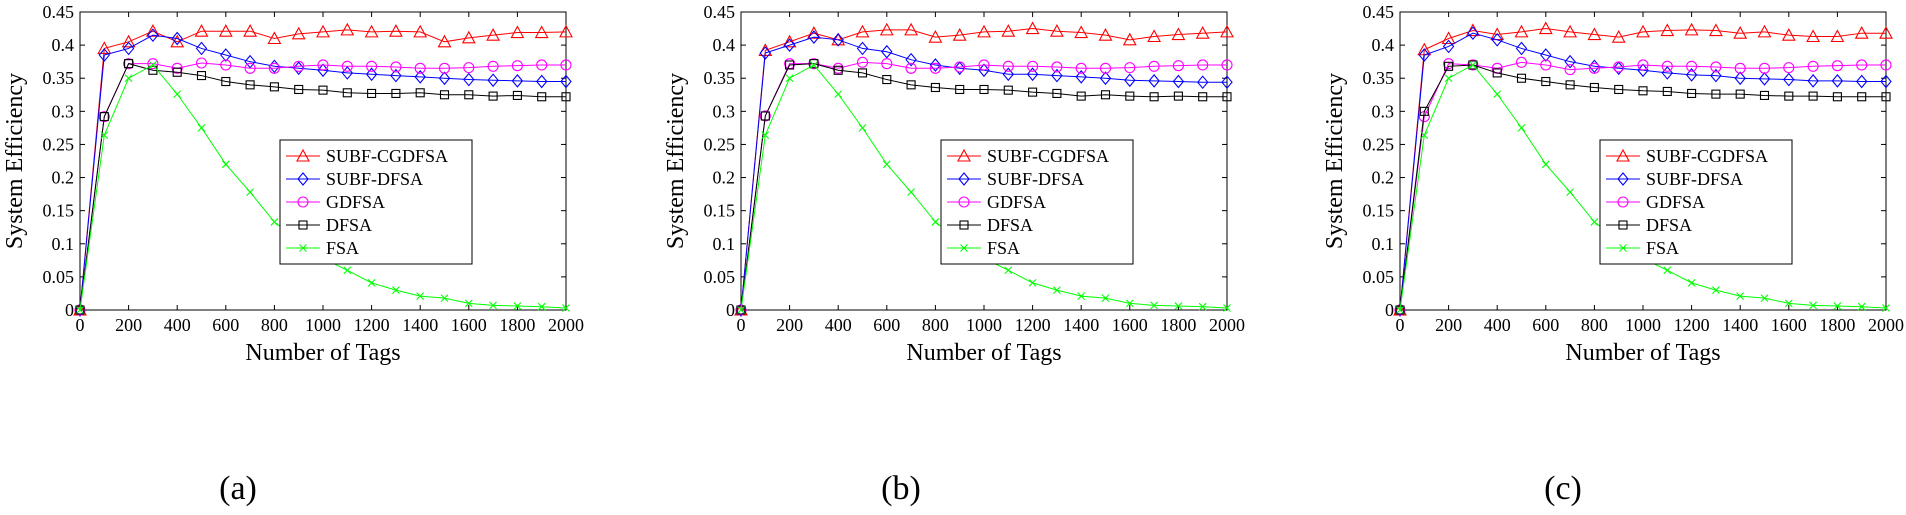 Image resolution: width=1906 pixels, height=515 pixels. What do you see at coordinates (322, 353) in the screenshot?
I see `x-axis-label: Number of Tags` at bounding box center [322, 353].